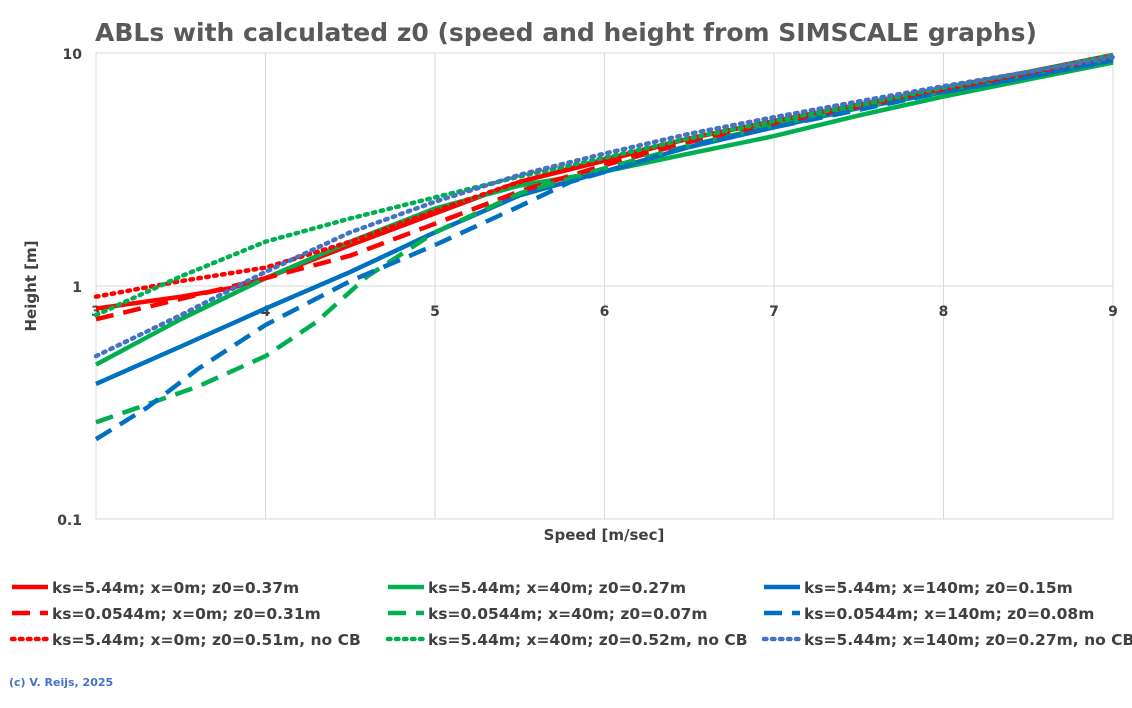 The height and width of the screenshot is (708, 1132). I want to click on x-tick-label: 3, so click(96, 312).